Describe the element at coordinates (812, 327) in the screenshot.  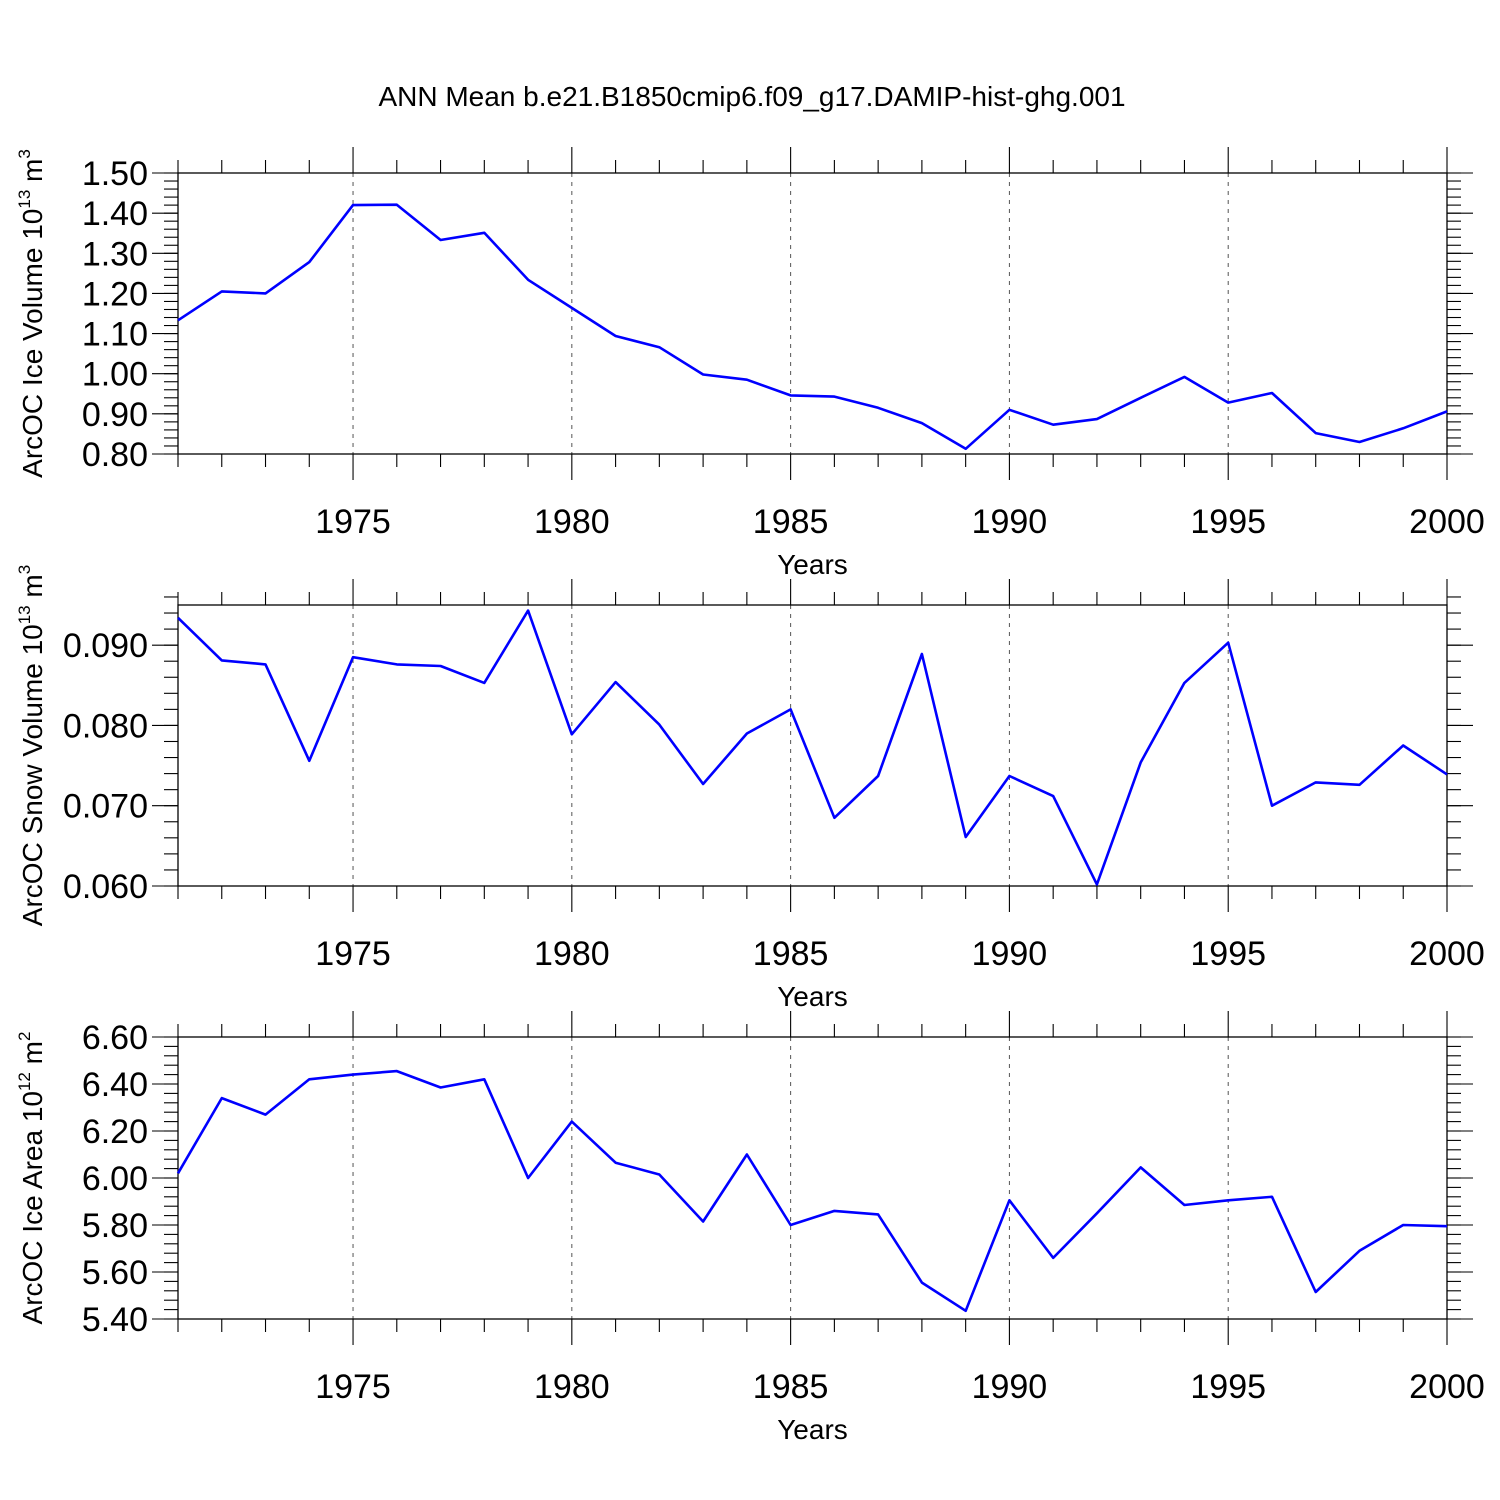
I see `series-line-ice-volume` at that location.